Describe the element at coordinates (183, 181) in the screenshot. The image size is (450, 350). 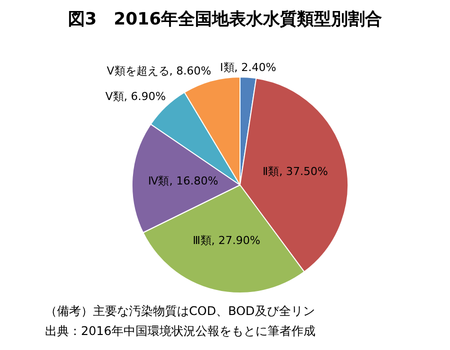
I see `slice-label: Ⅳ類, 16.80%` at that location.